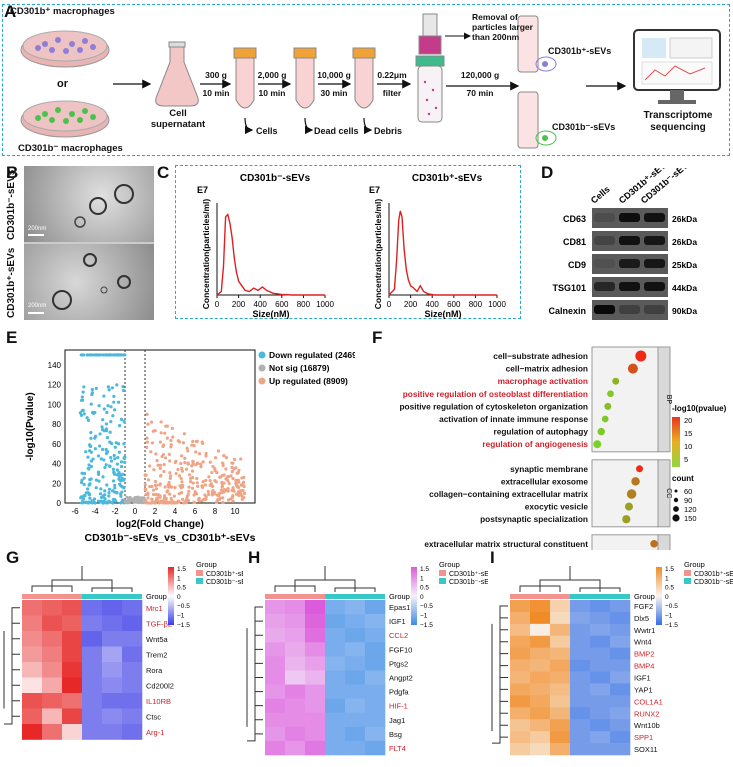  What do you see at coordinates (10, 11) in the screenshot?
I see `panel-label-a: A` at bounding box center [10, 11].